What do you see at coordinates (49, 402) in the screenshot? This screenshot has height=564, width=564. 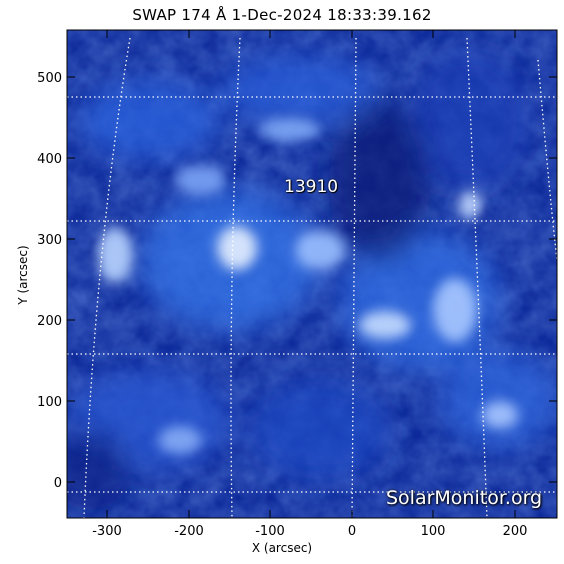 I see `y-tick-label: 100` at bounding box center [49, 402].